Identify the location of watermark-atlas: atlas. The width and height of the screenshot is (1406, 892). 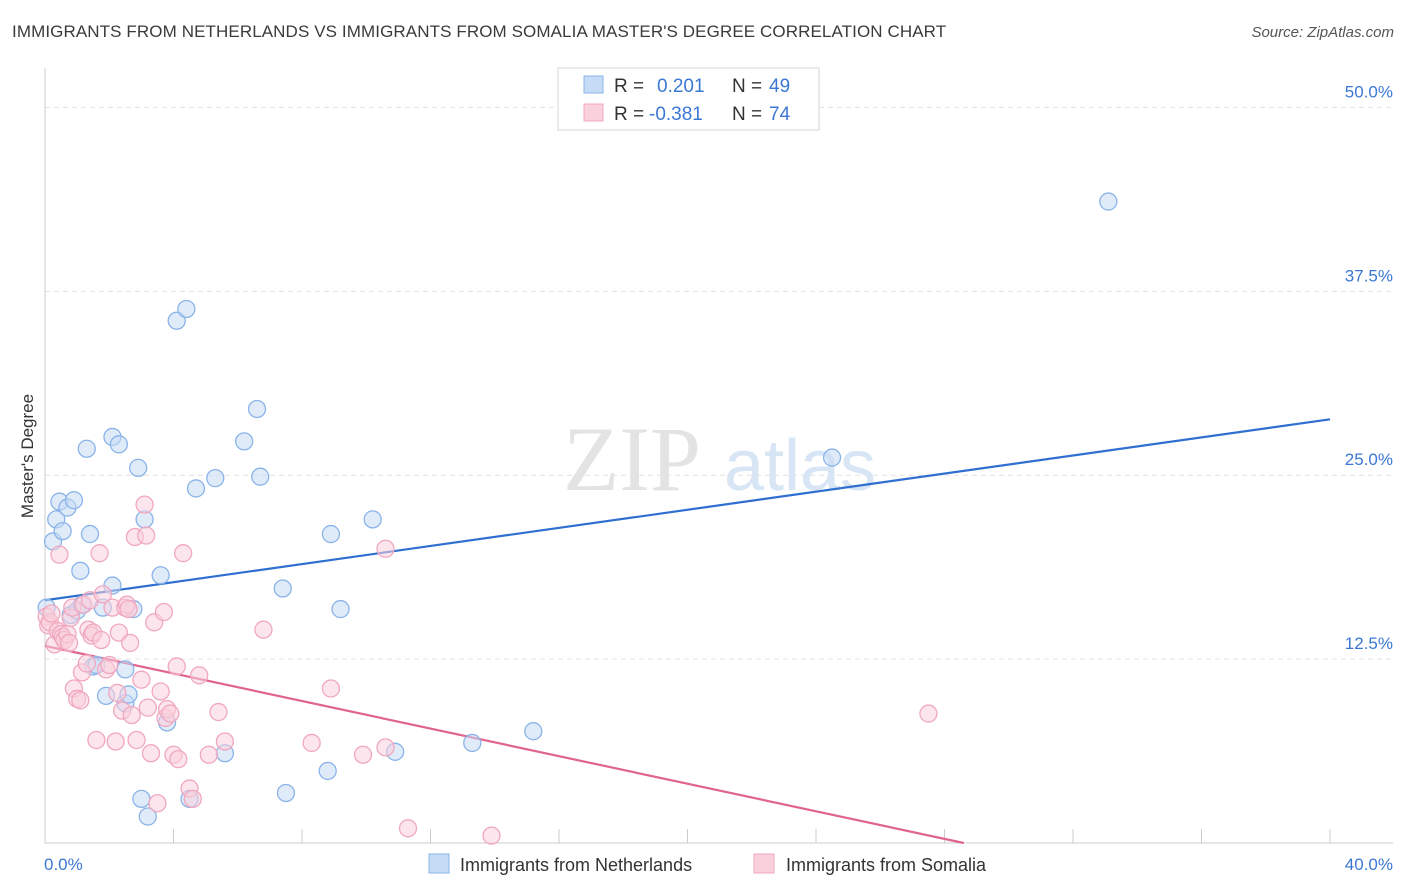
(800, 466).